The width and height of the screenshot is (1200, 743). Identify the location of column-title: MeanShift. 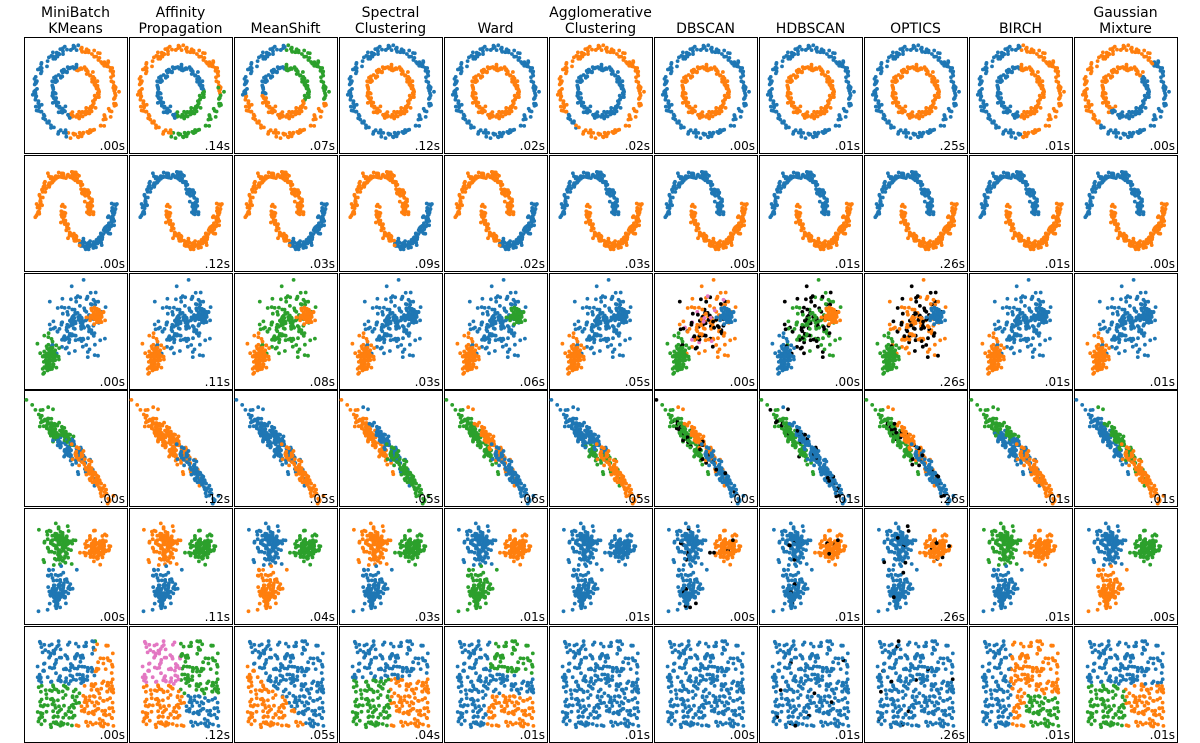
(286, 29).